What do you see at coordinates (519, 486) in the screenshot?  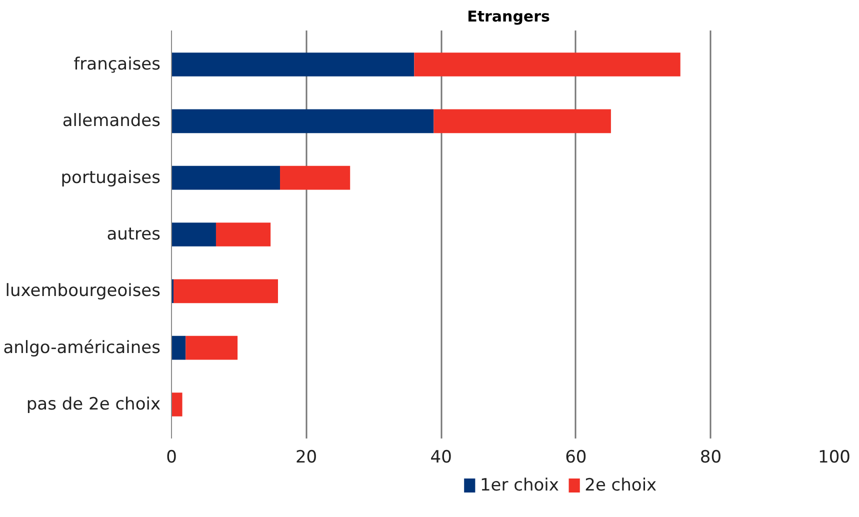 I see `legend-label: 1er choix` at bounding box center [519, 486].